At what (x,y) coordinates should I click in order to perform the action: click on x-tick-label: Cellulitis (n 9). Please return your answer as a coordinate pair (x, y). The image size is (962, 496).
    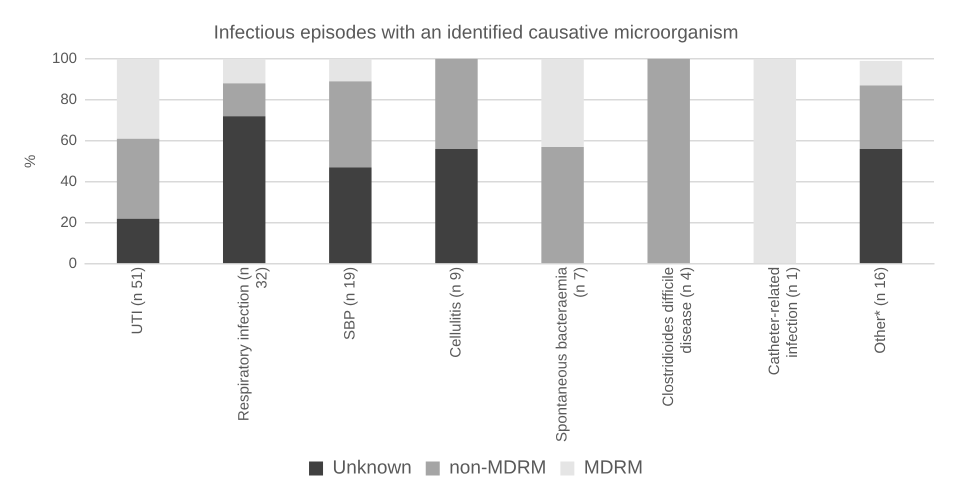
    Looking at the image, I should click on (456, 312).